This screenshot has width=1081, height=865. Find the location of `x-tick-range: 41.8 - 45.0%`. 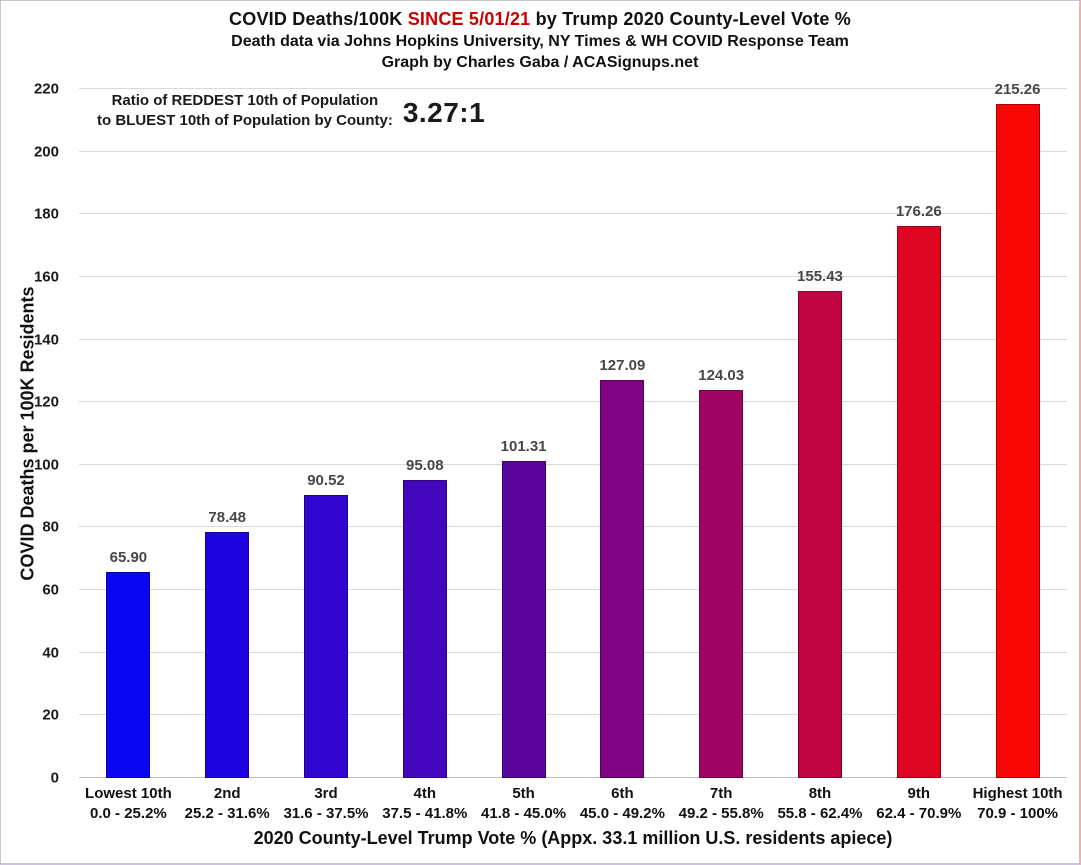

x-tick-range: 41.8 - 45.0% is located at coordinates (524, 813).